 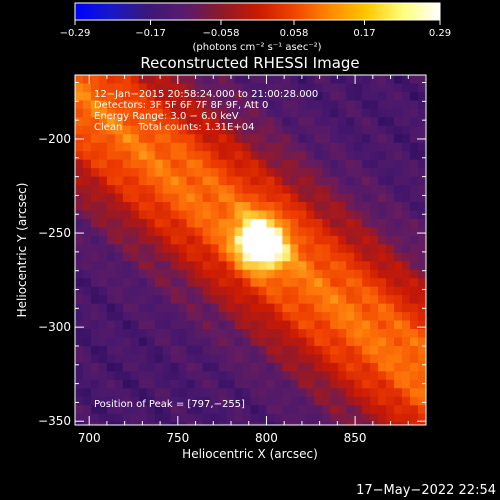 What do you see at coordinates (364, 33) in the screenshot?
I see `colorbar-tick-label: 0.17` at bounding box center [364, 33].